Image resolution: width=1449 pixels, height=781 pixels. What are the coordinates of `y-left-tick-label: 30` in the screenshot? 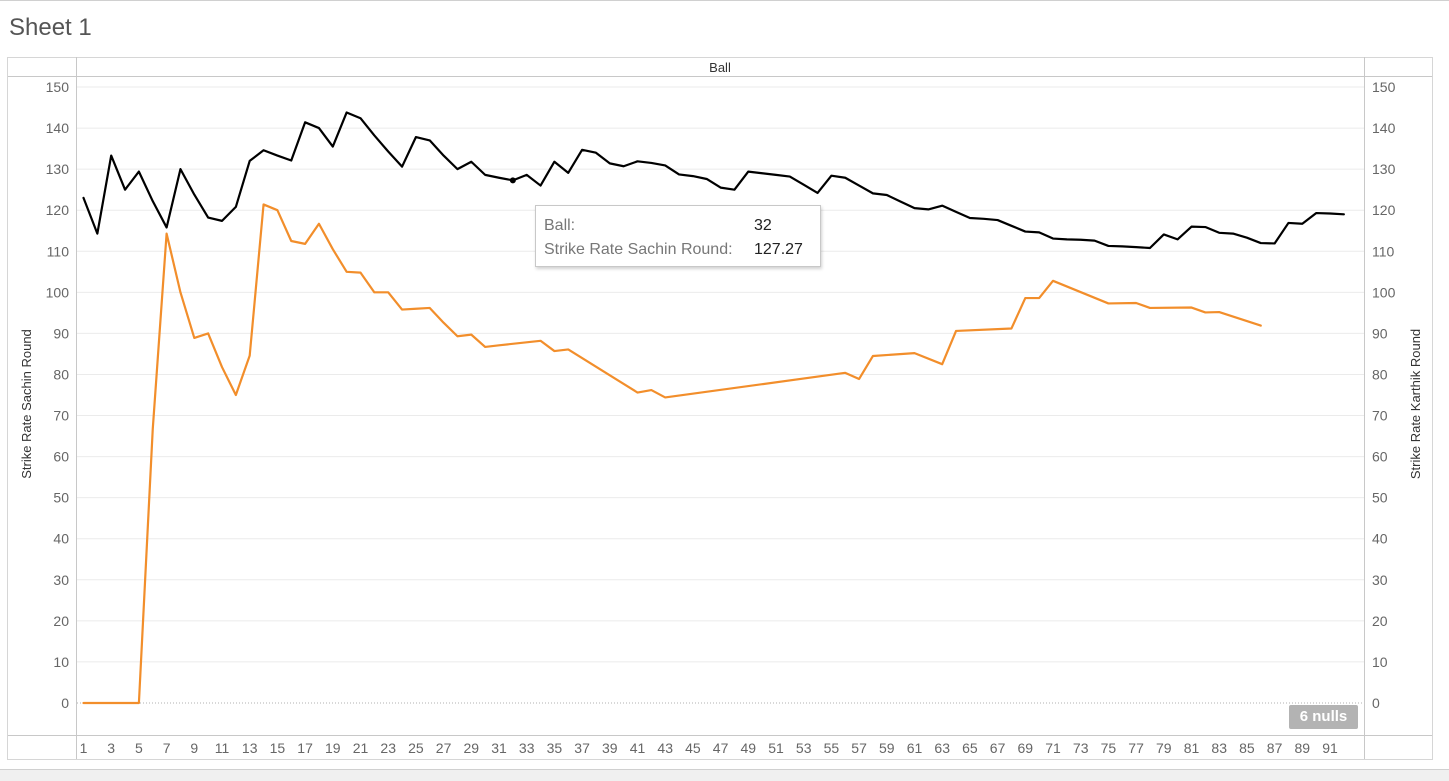 It's located at (61, 580).